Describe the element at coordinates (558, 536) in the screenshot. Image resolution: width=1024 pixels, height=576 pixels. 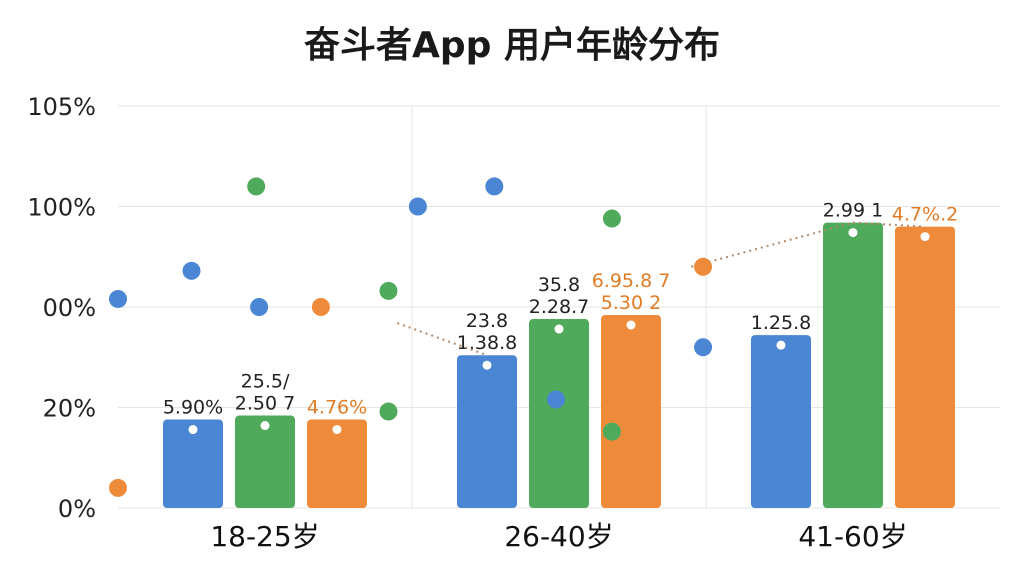
I see `x-tick-label: 26-40岁` at that location.